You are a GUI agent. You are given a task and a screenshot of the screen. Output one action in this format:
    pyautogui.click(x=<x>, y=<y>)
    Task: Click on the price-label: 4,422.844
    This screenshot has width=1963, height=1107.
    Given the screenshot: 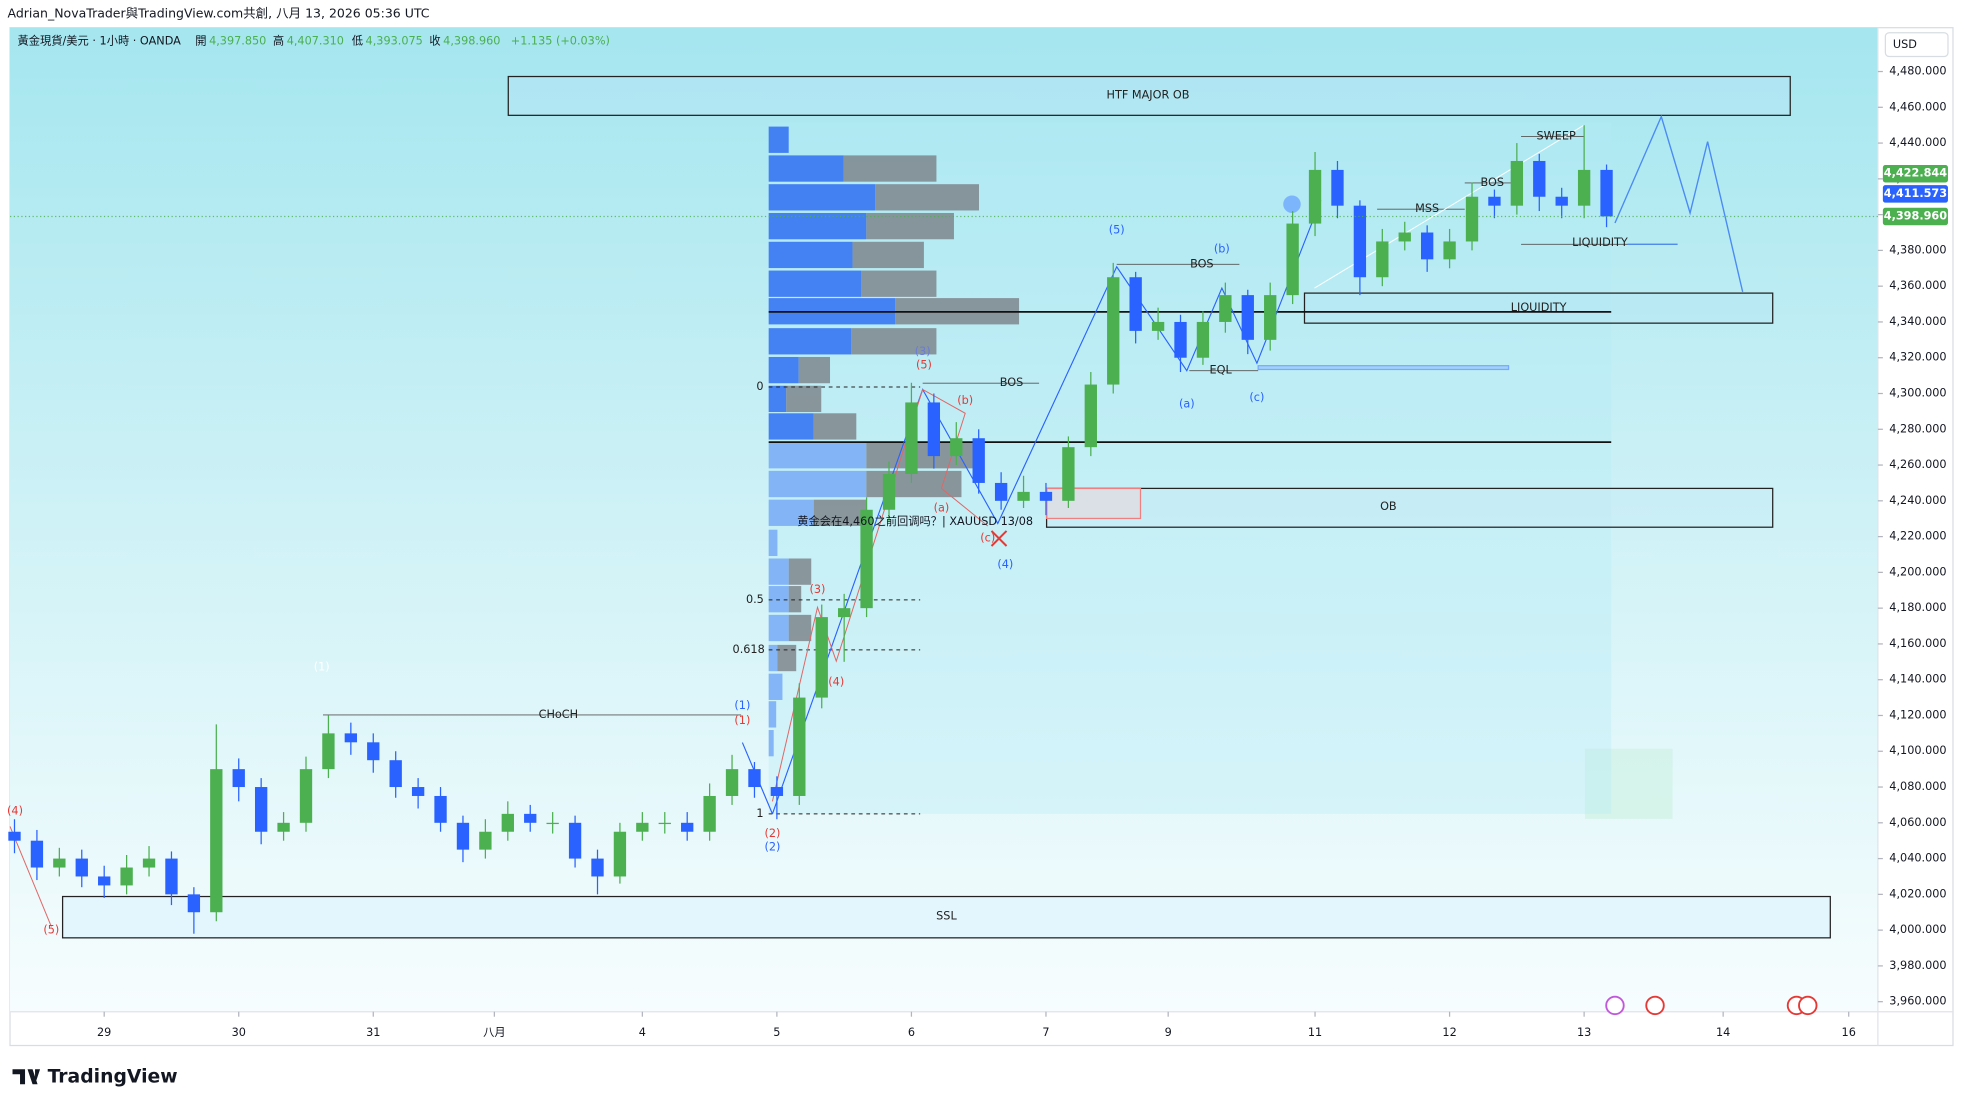 What is the action you would take?
    pyautogui.click(x=1916, y=173)
    